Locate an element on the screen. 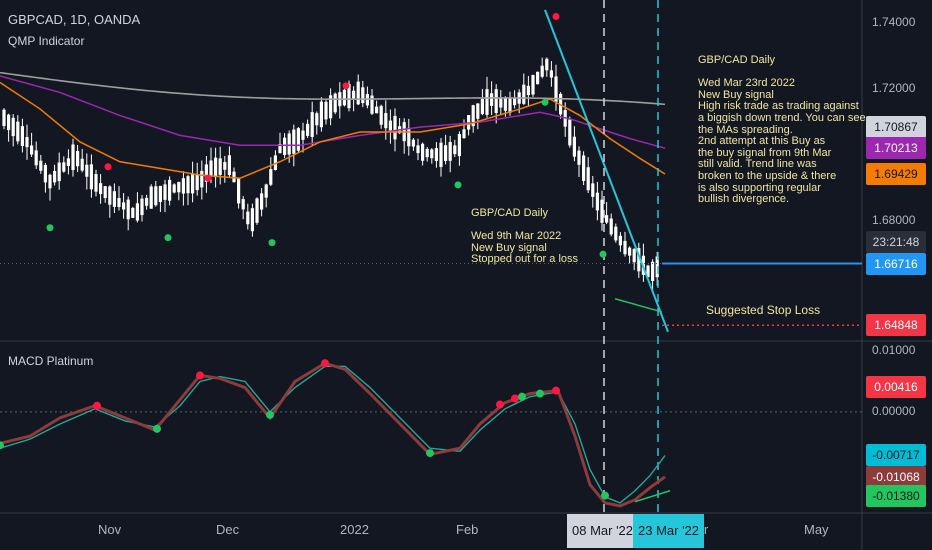 Image resolution: width=932 pixels, height=550 pixels. price-axis-tag: 1.70867 is located at coordinates (896, 126).